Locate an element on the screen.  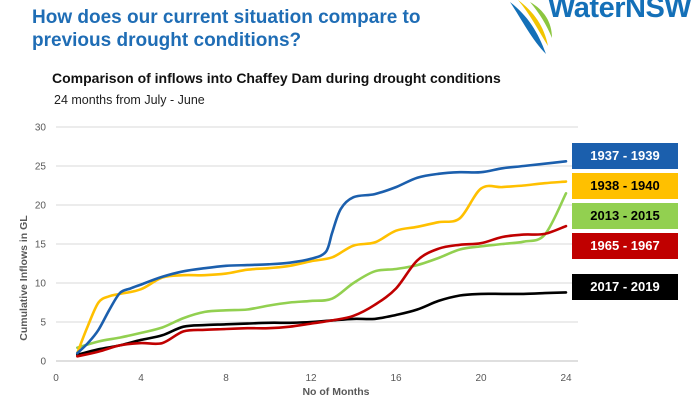
legend-entry-1965-1967: 1965 - 1967 is located at coordinates (625, 246).